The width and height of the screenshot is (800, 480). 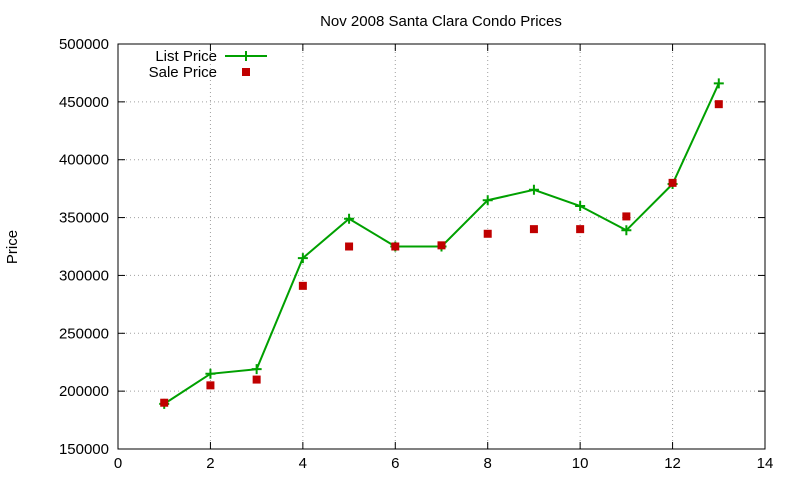 What do you see at coordinates (84, 391) in the screenshot?
I see `y-tick-label: 200000` at bounding box center [84, 391].